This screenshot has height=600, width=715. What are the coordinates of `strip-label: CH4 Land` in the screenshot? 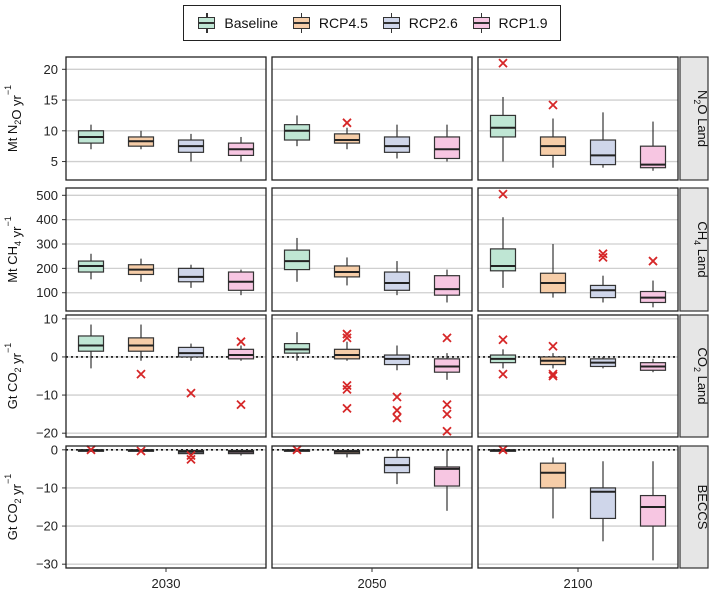 It's located at (701, 249).